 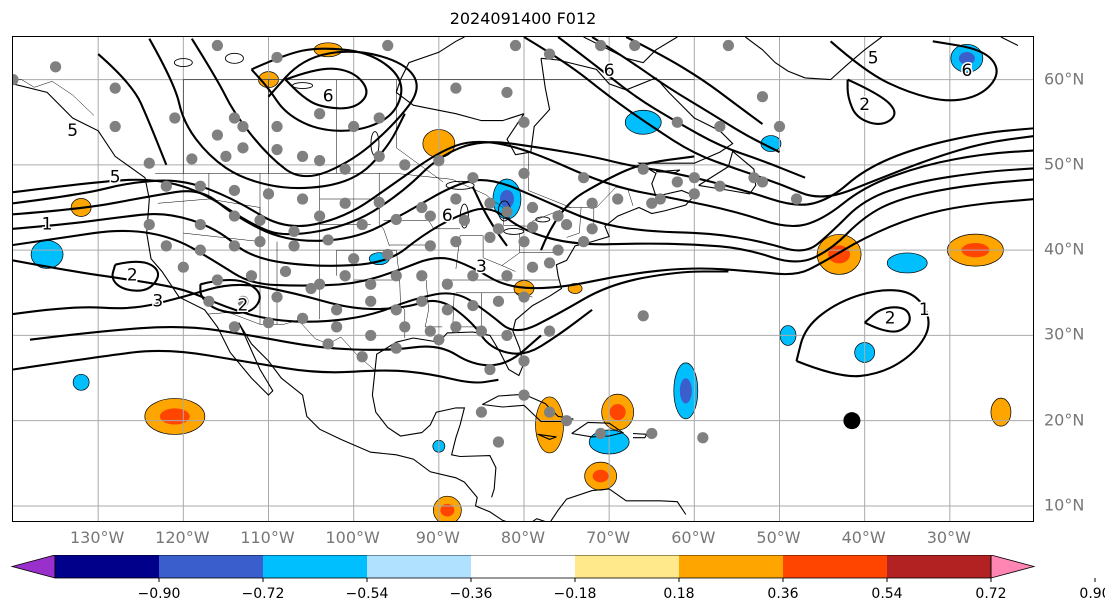 What do you see at coordinates (523, 18) in the screenshot?
I see `map-title: 2024091400 F012` at bounding box center [523, 18].